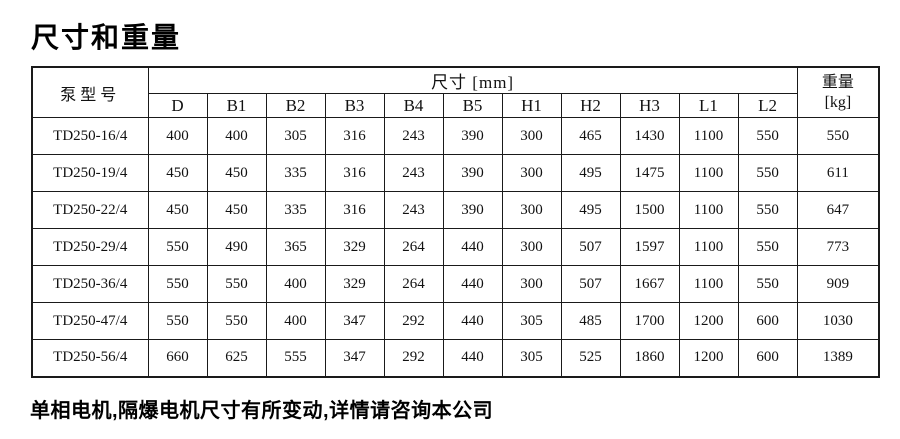 This screenshot has width=900, height=439. What do you see at coordinates (590, 358) in the screenshot?
I see `value-cell: 525` at bounding box center [590, 358].